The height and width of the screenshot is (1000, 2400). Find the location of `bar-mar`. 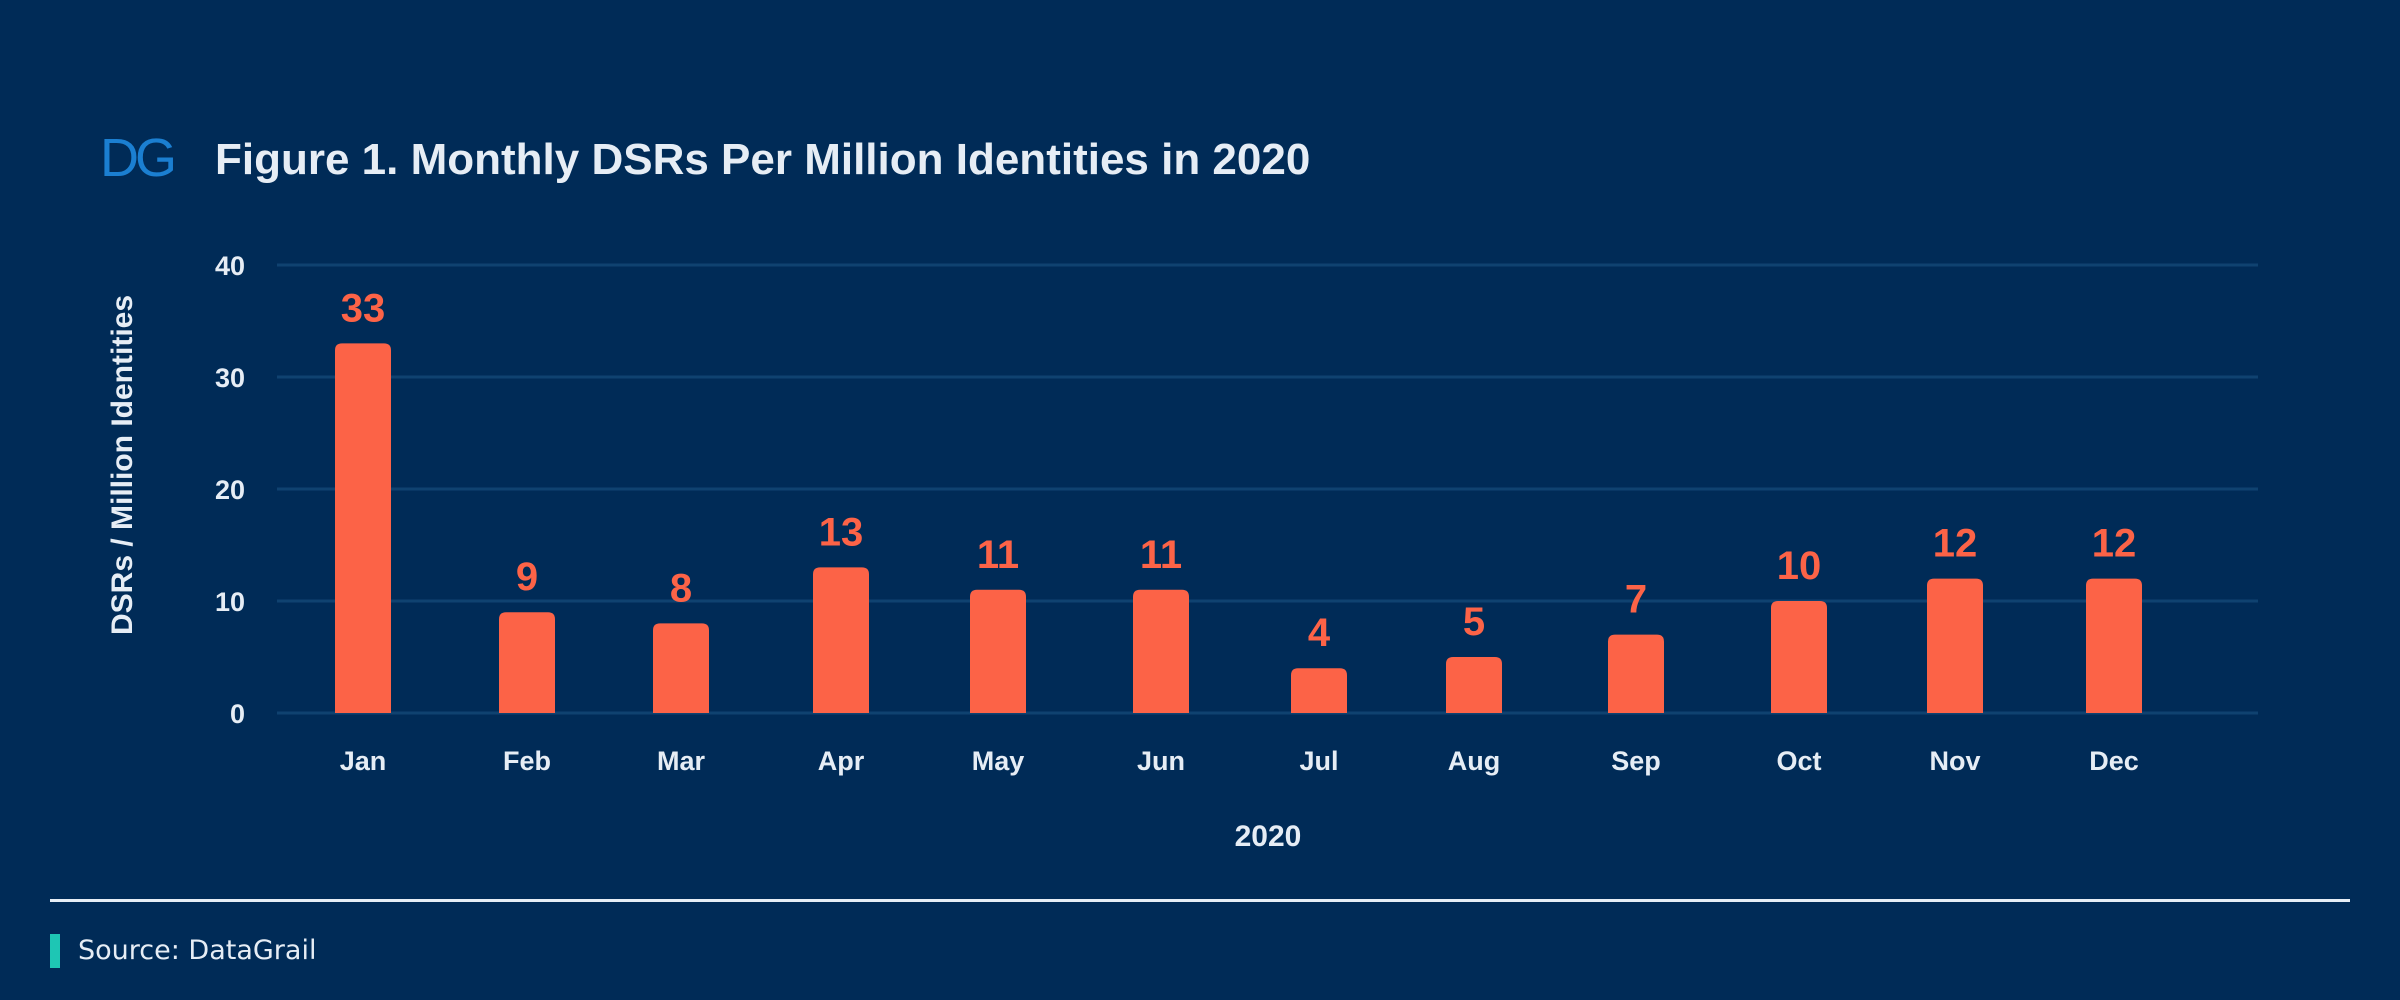

bar-mar is located at coordinates (681, 668).